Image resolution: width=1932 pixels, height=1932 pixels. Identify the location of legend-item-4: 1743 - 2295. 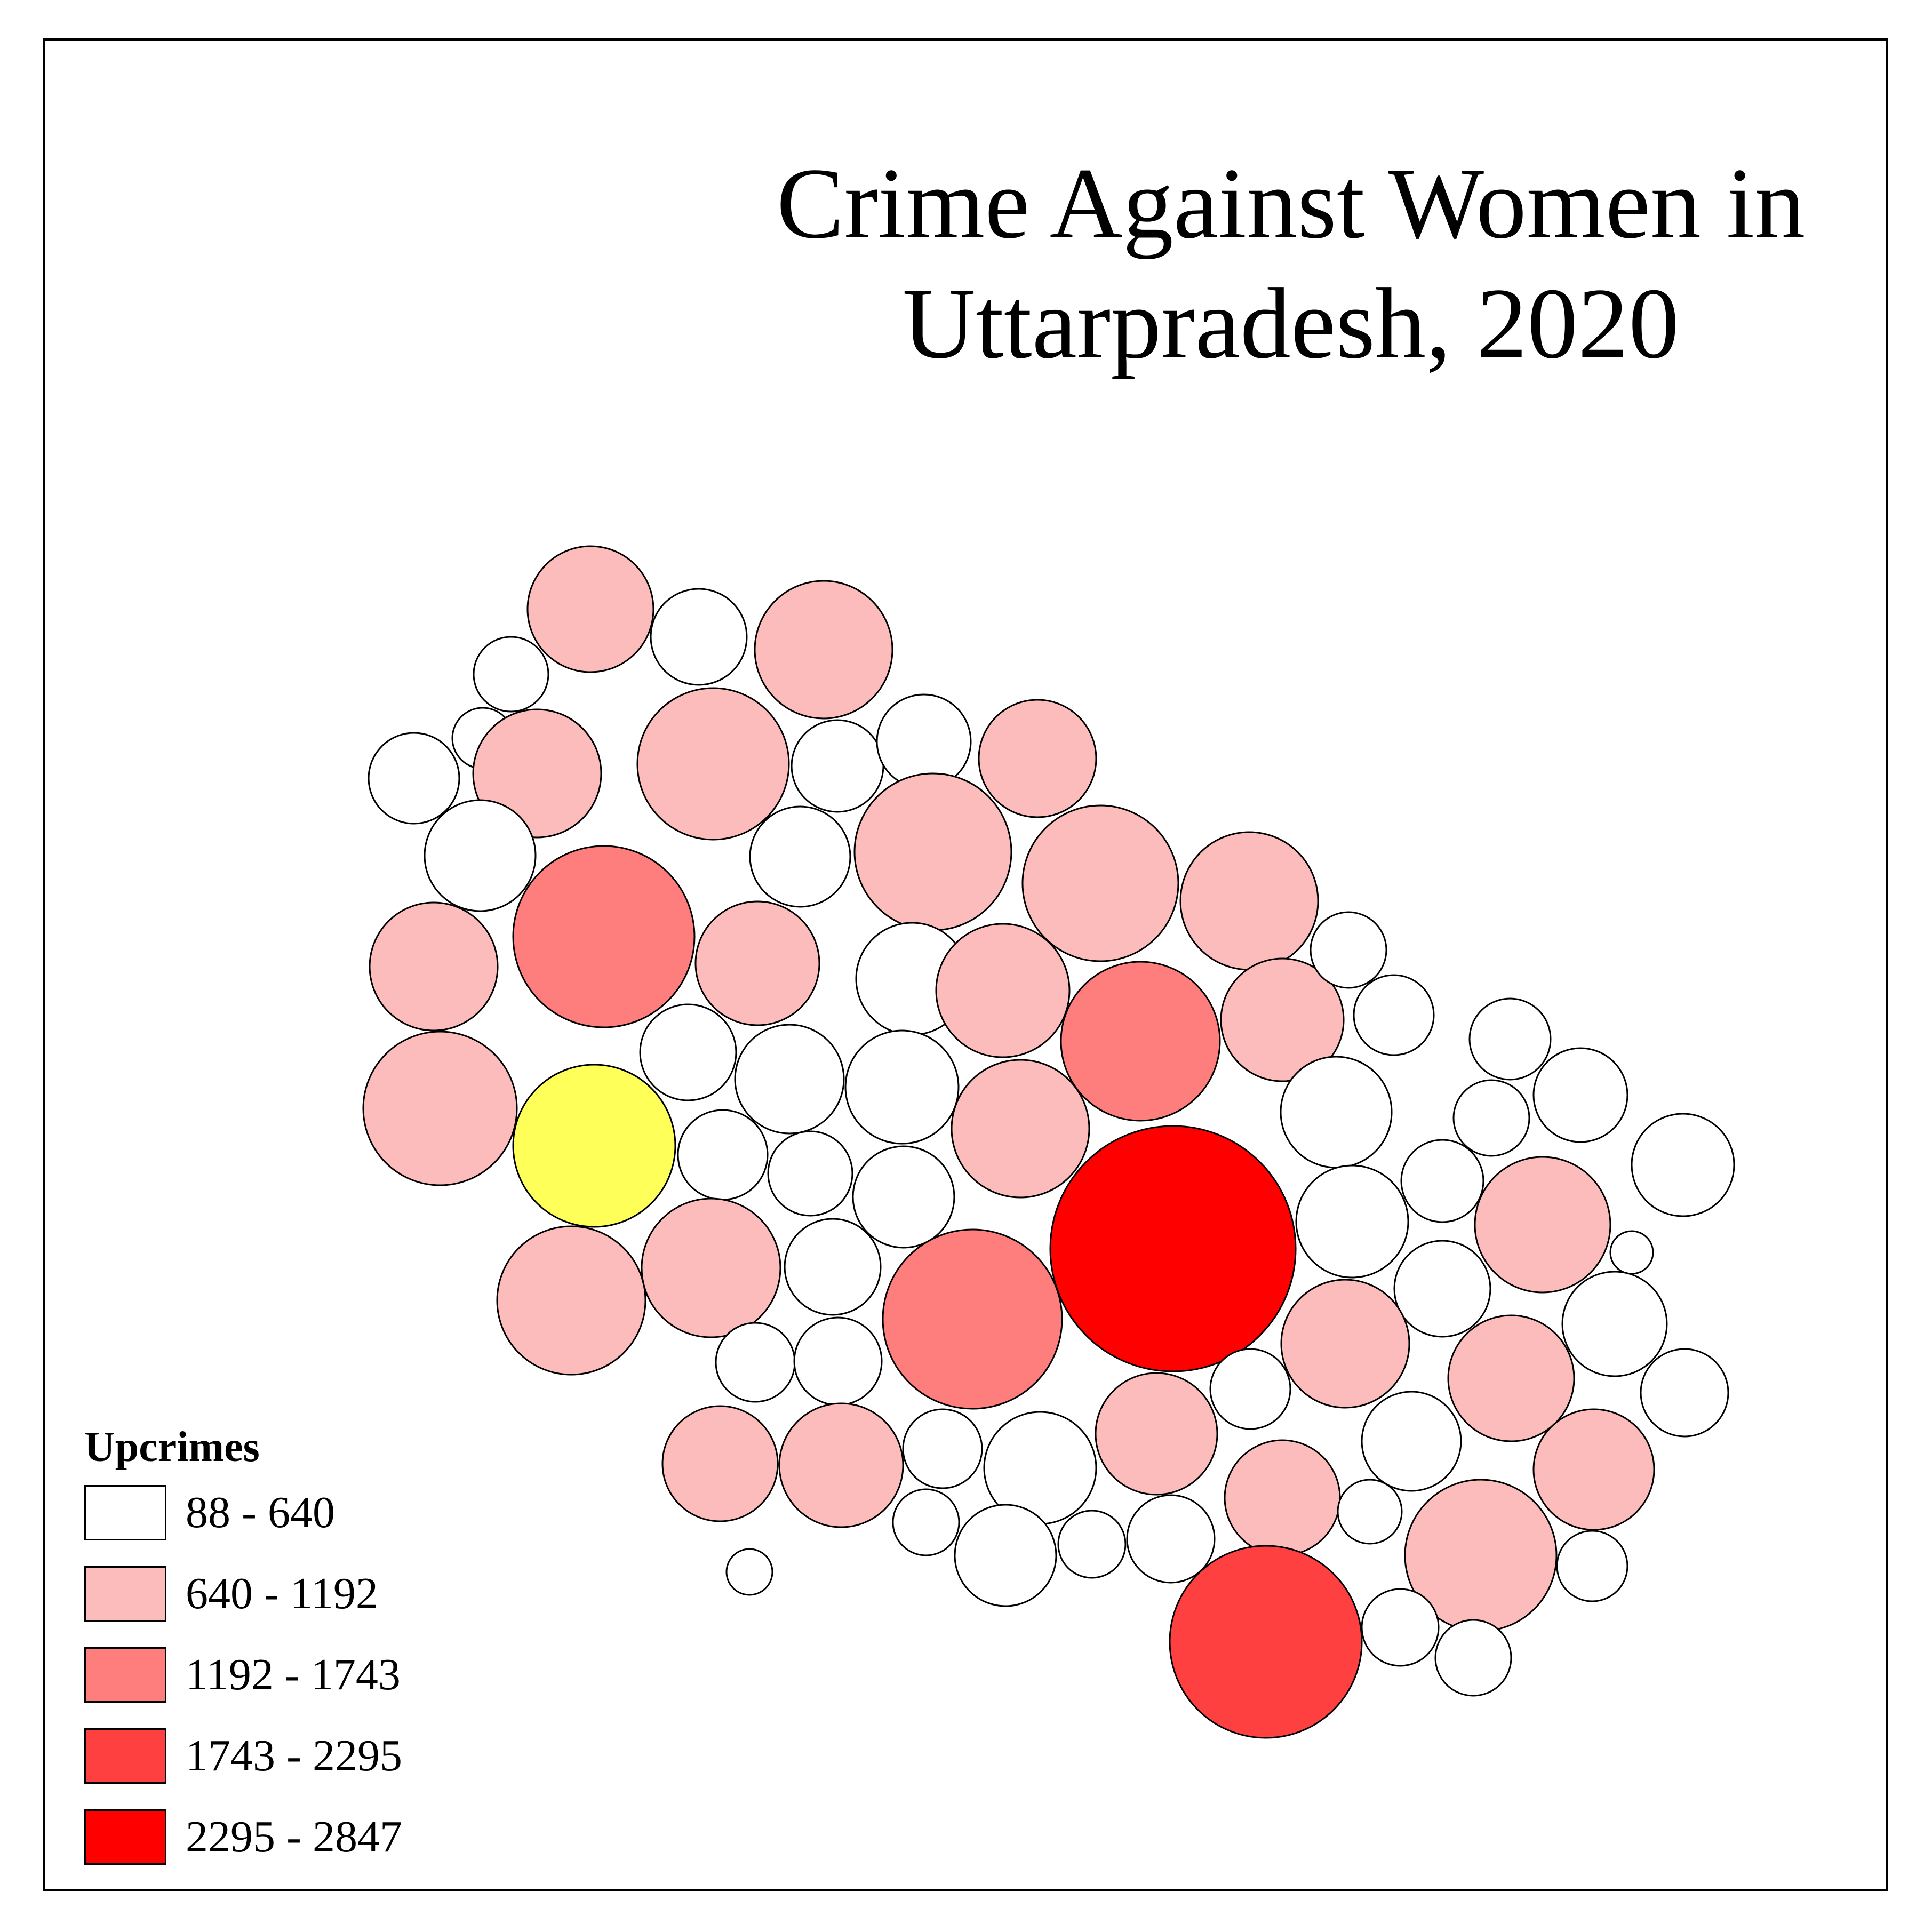
(243, 1768).